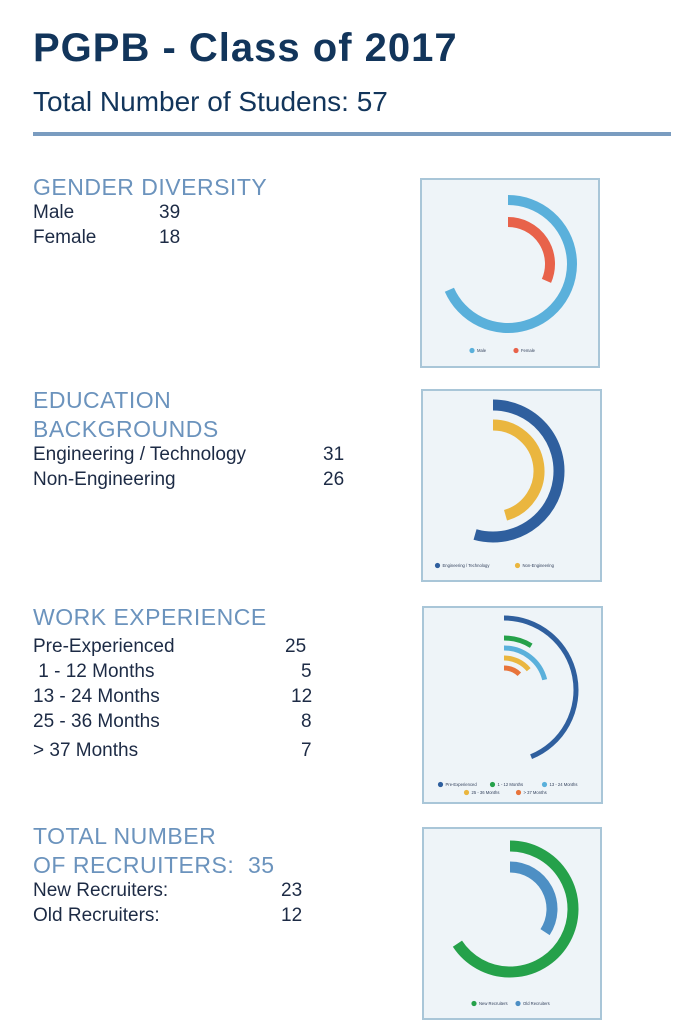 The image size is (684, 1024). I want to click on stat-label: 1 - 12 Months, so click(94, 671).